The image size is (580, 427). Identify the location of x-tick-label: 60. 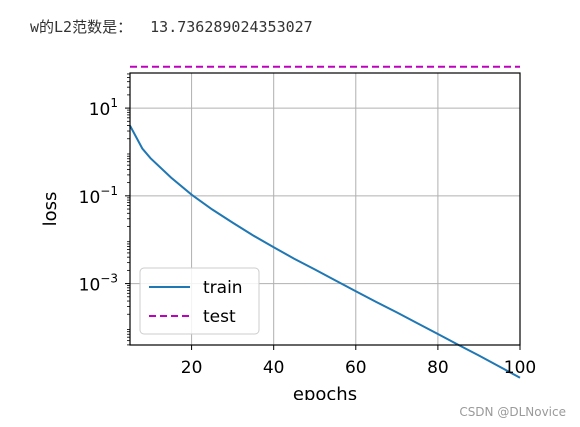
(356, 368).